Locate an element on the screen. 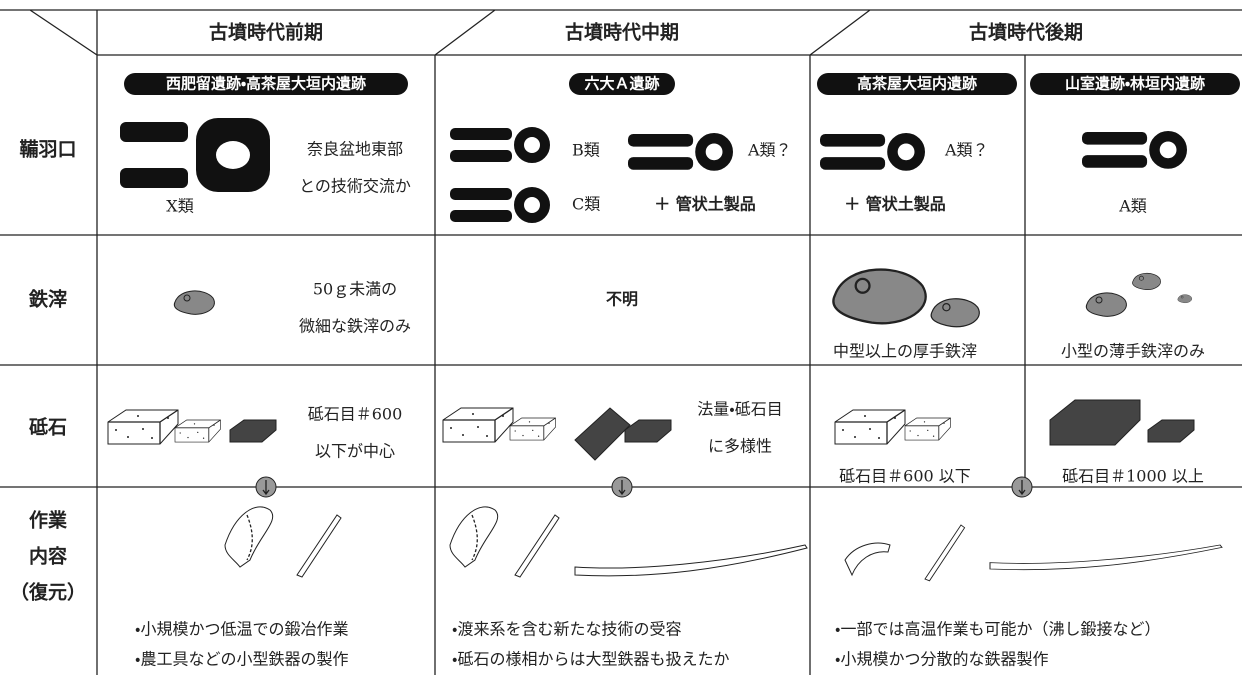  cell-text: 奈良盆地東部 is located at coordinates (355, 149).